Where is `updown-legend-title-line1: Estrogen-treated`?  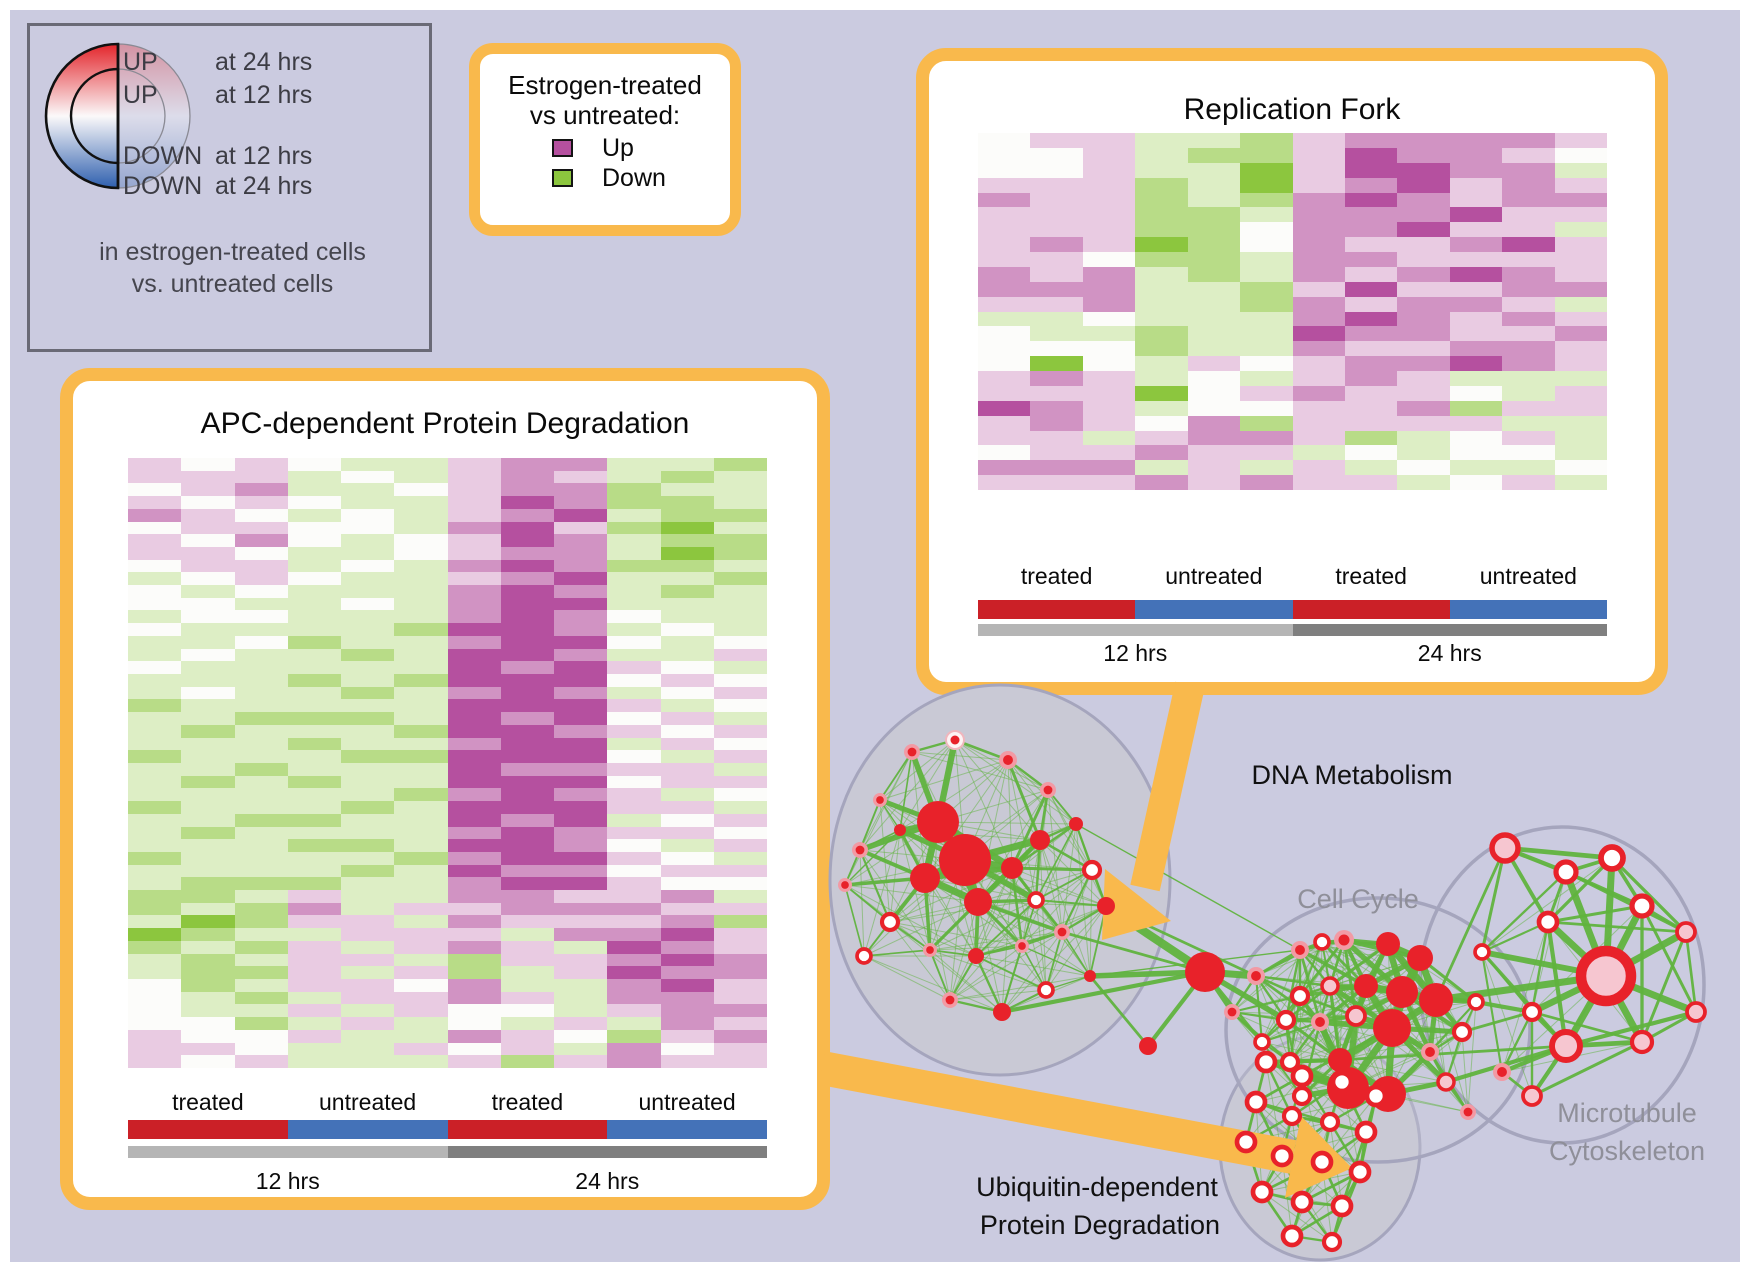 updown-legend-title-line1: Estrogen-treated is located at coordinates (605, 85).